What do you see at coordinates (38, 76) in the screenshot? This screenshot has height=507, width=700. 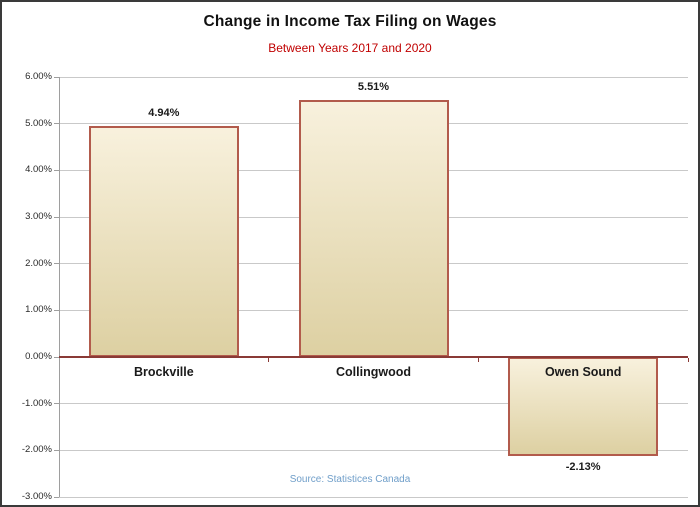 I see `y-axis-label: 6.00%` at bounding box center [38, 76].